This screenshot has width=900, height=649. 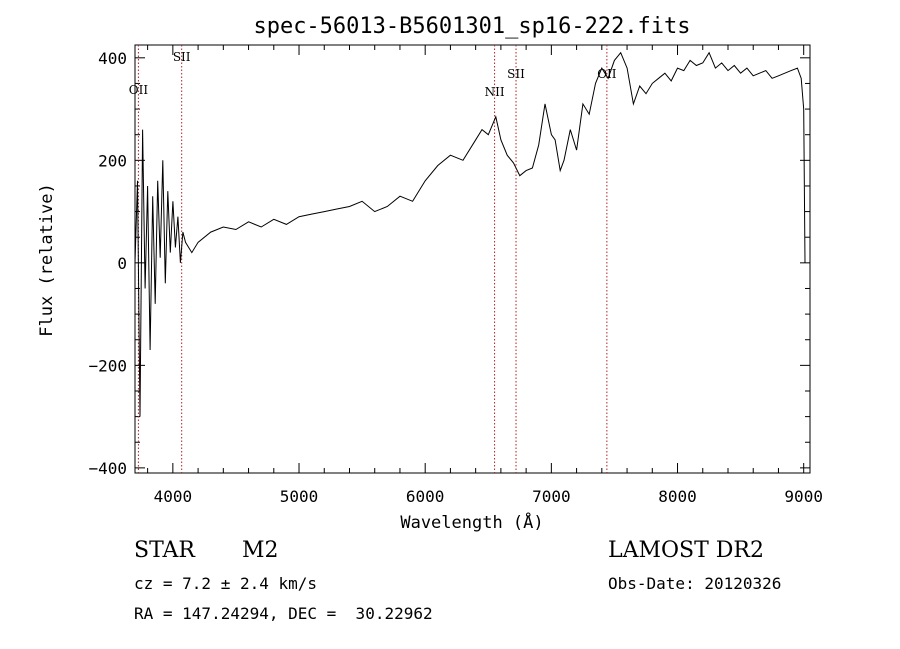 What do you see at coordinates (495, 92) in the screenshot?
I see `emission-line-label: NII` at bounding box center [495, 92].